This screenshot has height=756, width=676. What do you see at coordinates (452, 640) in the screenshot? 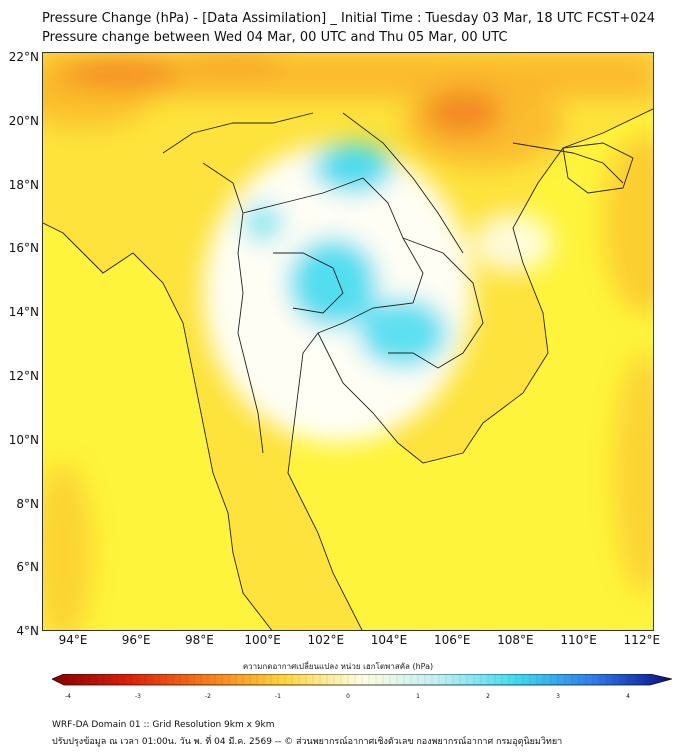
I see `longitude-label: 106°E` at bounding box center [452, 640].